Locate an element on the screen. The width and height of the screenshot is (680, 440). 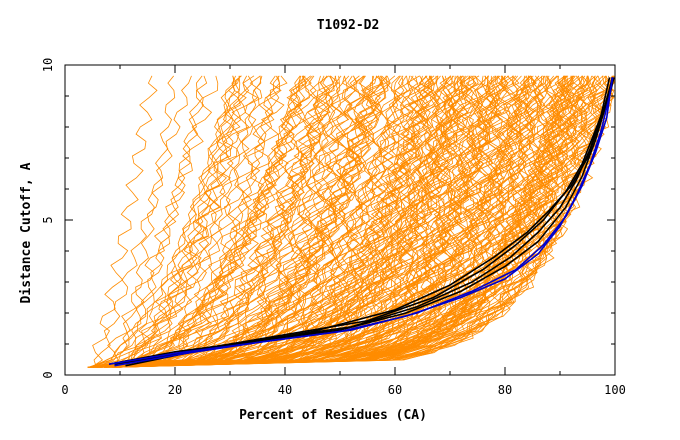
x-axis-label: Percent of Residues (CA) is located at coordinates (333, 415).